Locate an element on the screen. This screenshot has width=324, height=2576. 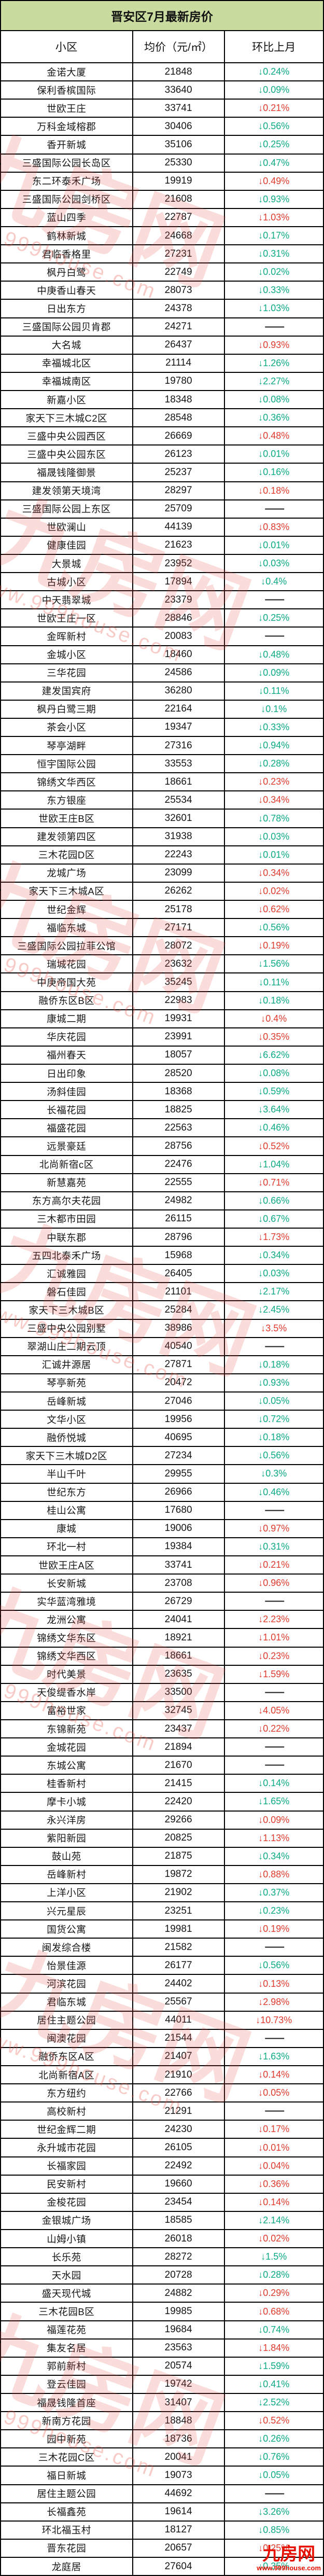
table-row: 闽发综合楼 21582 —— is located at coordinates (162, 1948).